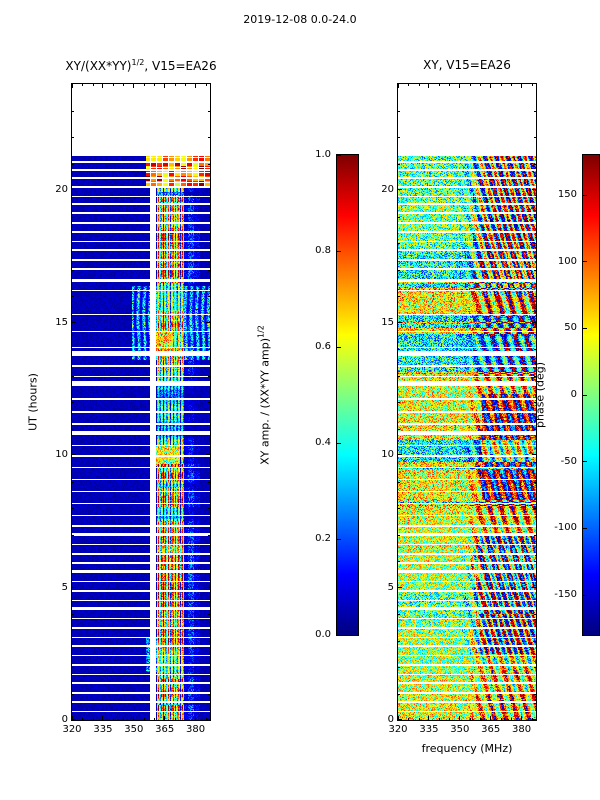 Image resolution: width=600 pixels, height=800 pixels. What do you see at coordinates (33, 402) in the screenshot?
I see `y-axis-label: UT (hours)` at bounding box center [33, 402].